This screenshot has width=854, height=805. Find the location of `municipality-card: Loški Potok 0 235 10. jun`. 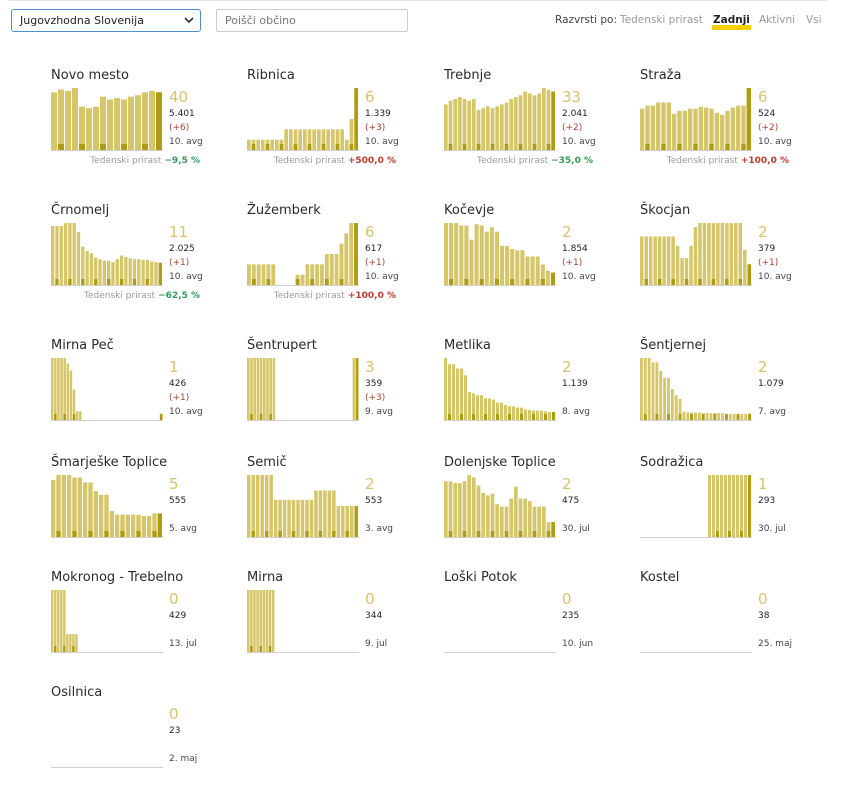

municipality-card: Loški Potok 0 235 10. jun is located at coordinates (524, 630).